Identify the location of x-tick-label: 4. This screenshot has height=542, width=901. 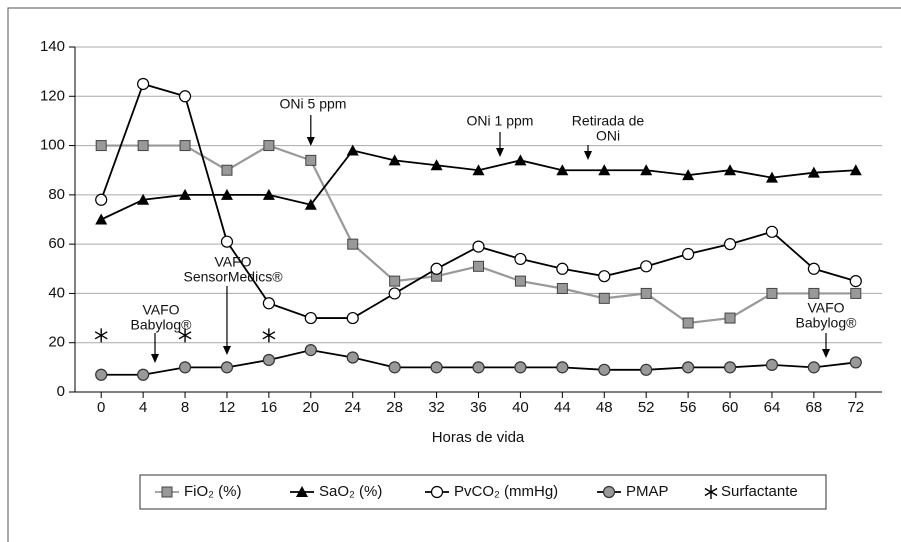
(143, 407).